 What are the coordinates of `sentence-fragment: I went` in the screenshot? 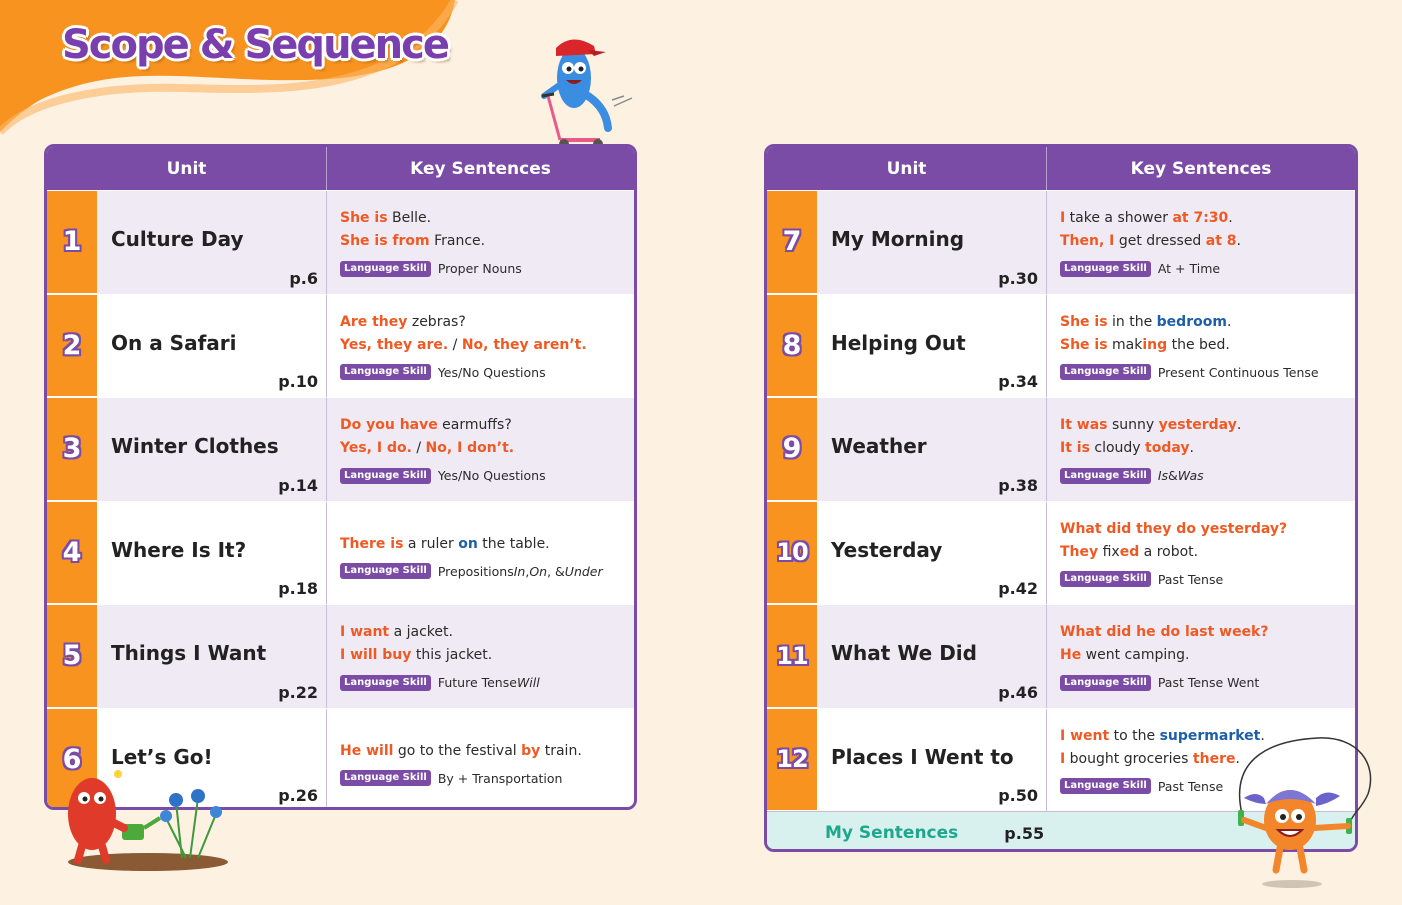 It's located at (1085, 735).